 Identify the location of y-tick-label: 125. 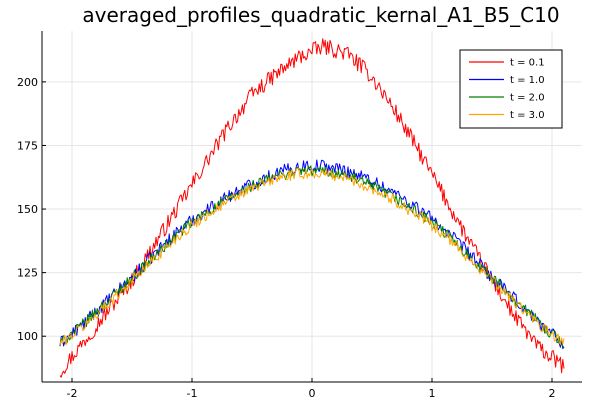
(27, 273).